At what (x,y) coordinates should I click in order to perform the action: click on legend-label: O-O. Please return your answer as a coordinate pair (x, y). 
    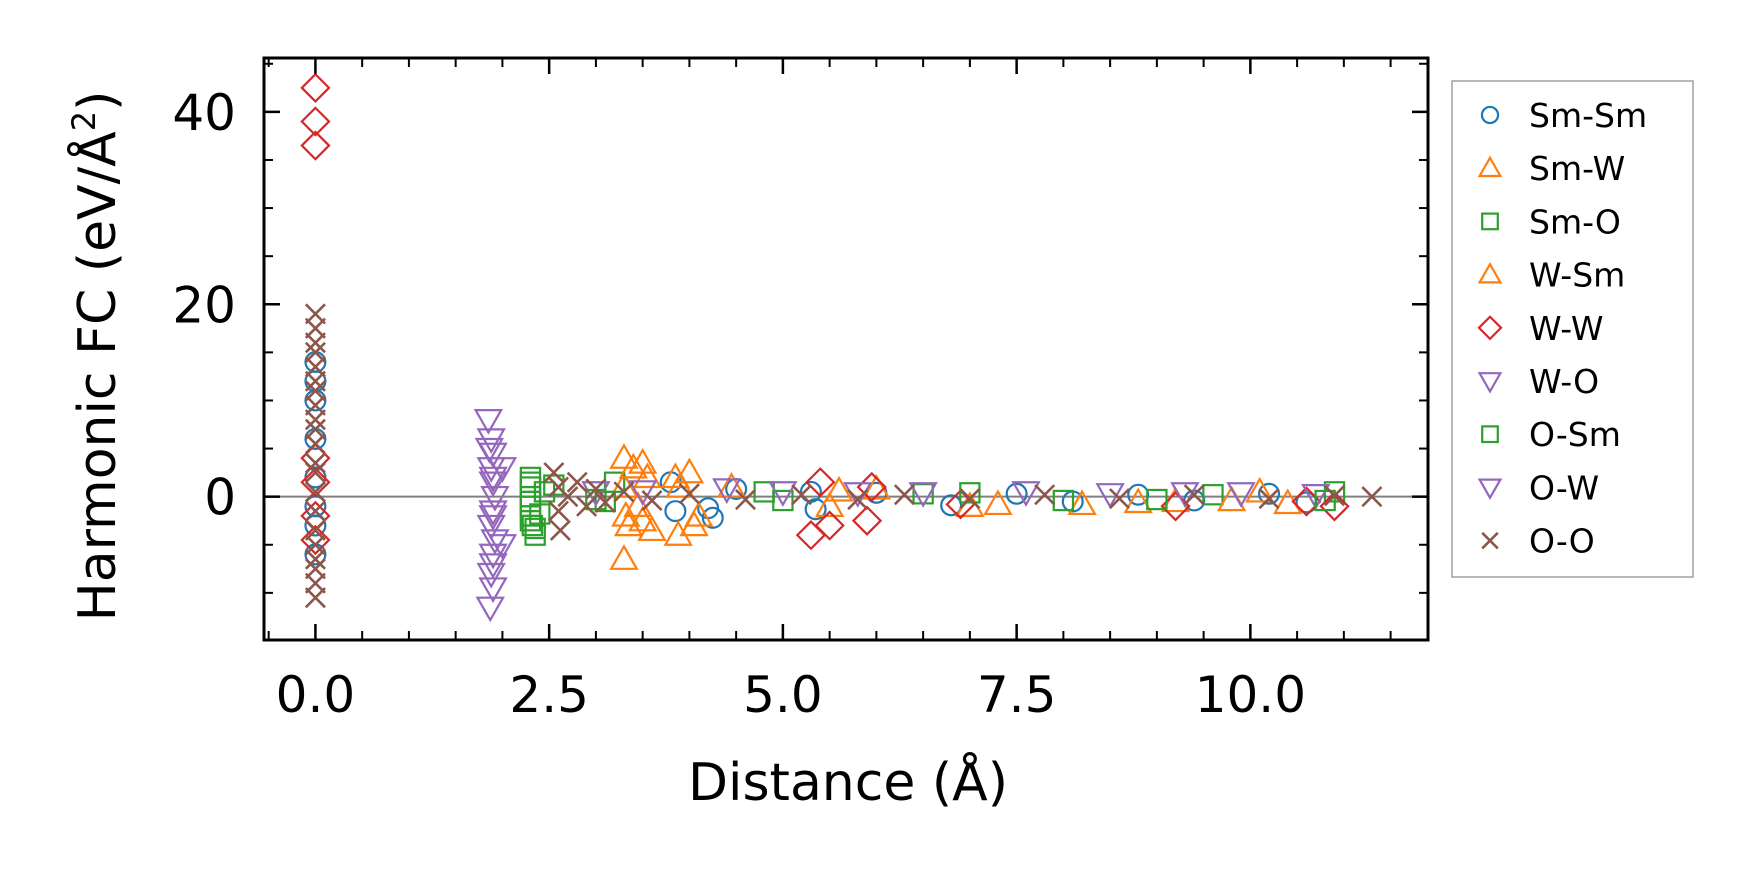
    Looking at the image, I should click on (1562, 541).